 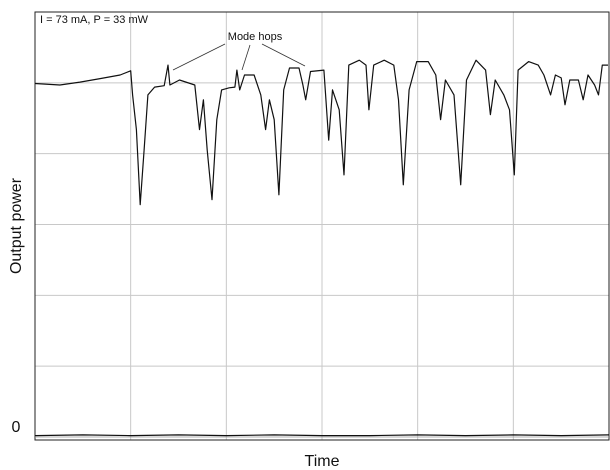 I want to click on annotation: I = 73 mA, P = 33 mW, so click(x=94, y=20).